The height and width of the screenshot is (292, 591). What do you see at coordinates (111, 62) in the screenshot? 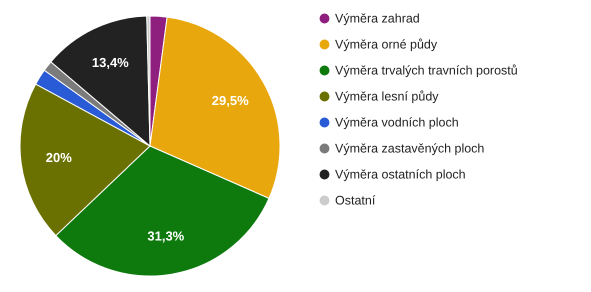
I see `data-label: 13,4%` at bounding box center [111, 62].